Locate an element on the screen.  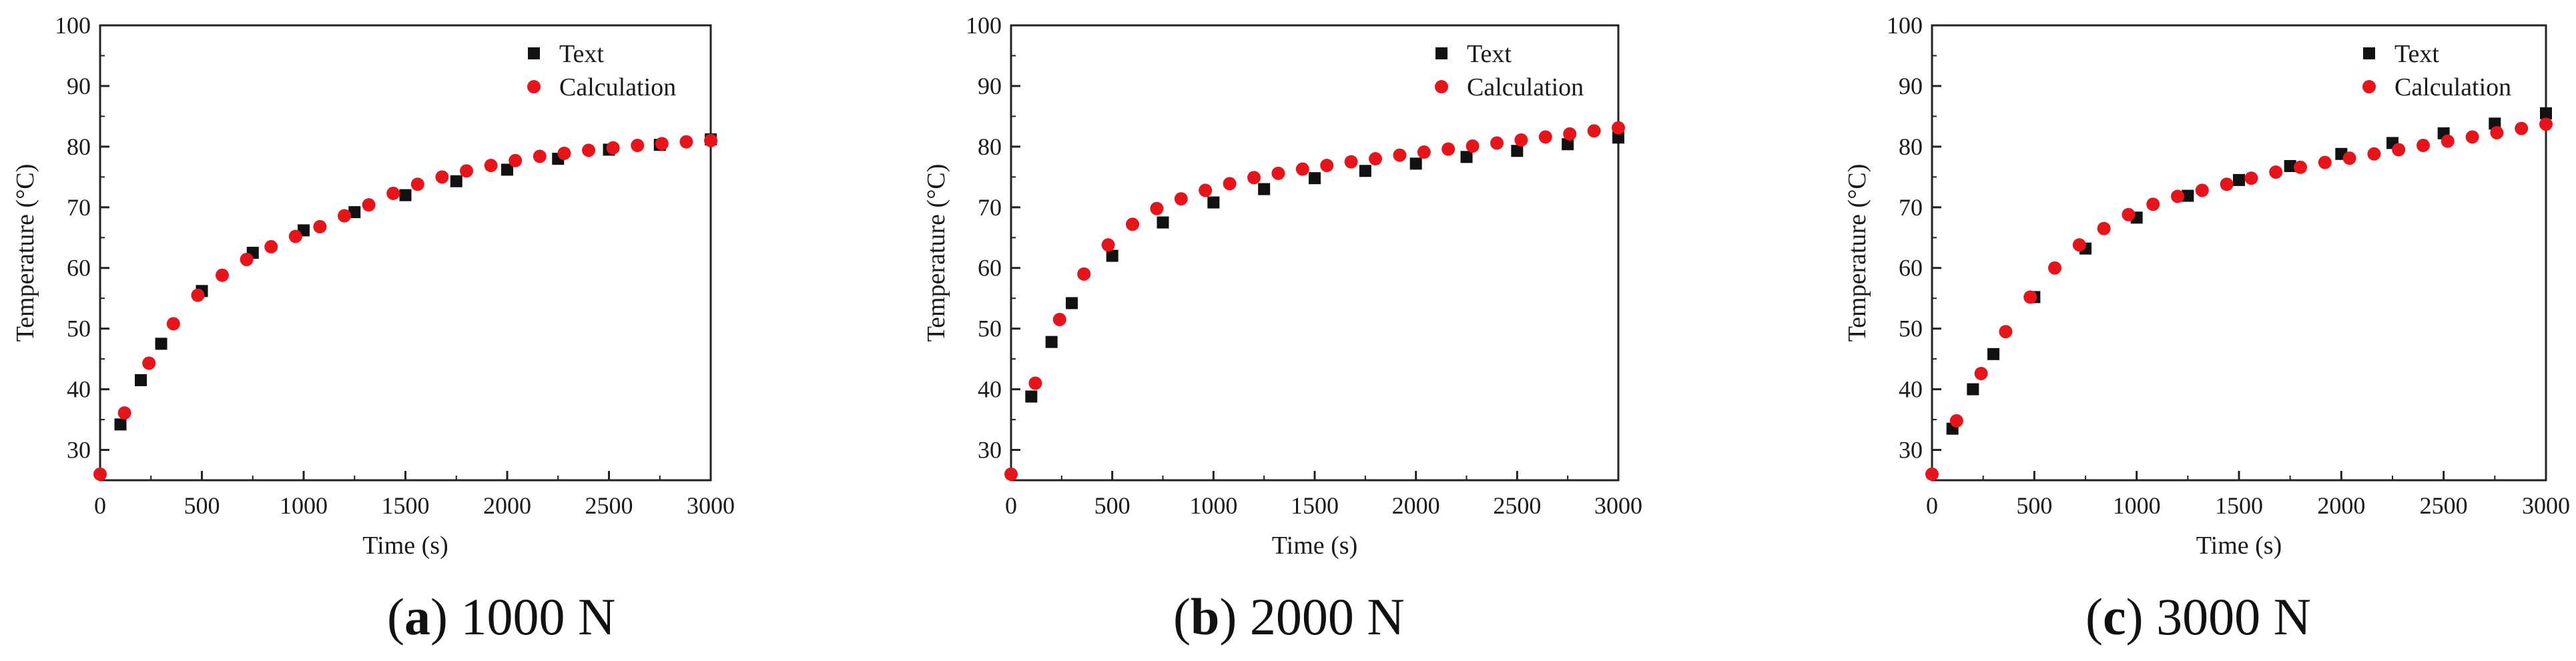
caption-b-text: 2000 N is located at coordinates (1327, 617).